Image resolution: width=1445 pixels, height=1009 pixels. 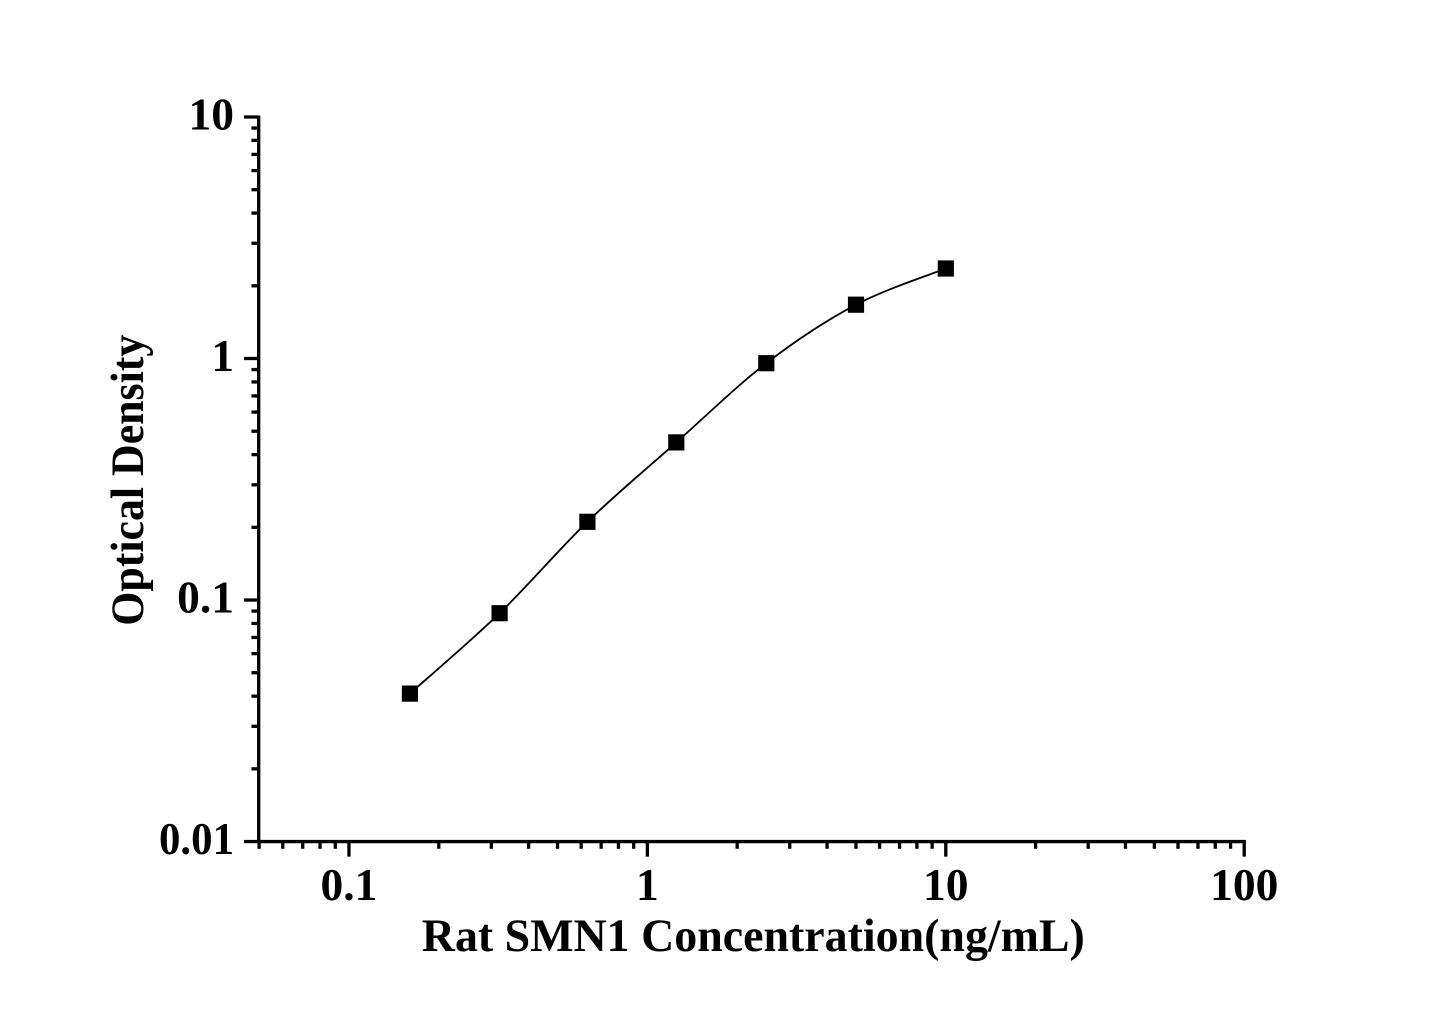 I want to click on svg-text: Optical Density, so click(x=128, y=480).